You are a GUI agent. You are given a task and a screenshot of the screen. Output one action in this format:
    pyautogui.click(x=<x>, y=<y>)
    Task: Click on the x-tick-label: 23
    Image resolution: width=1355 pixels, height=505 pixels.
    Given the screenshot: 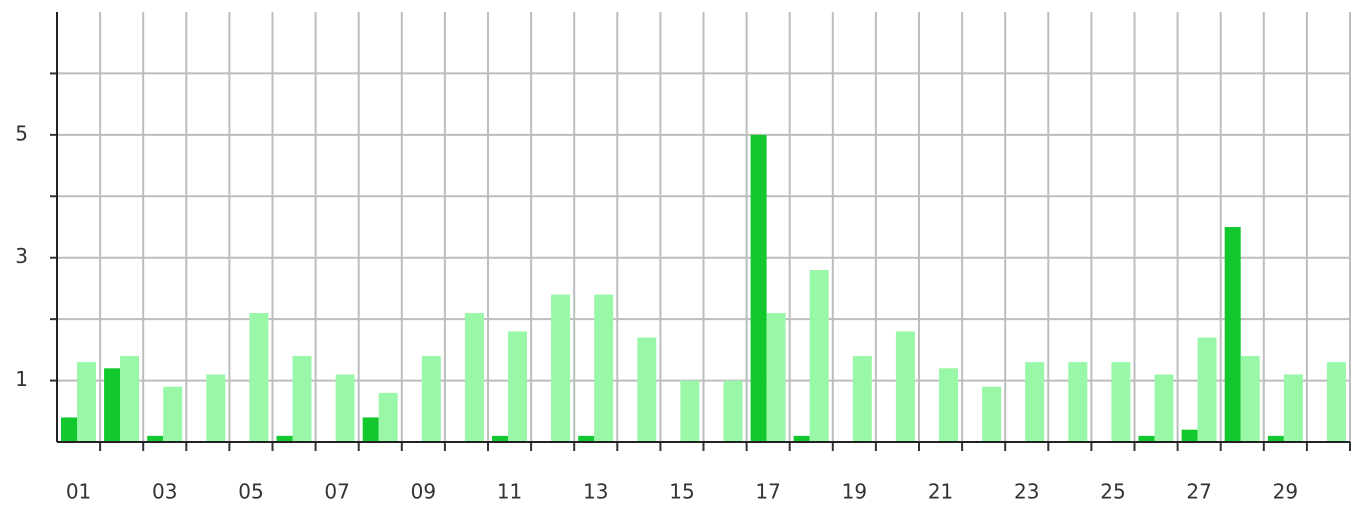 What is the action you would take?
    pyautogui.click(x=1026, y=492)
    